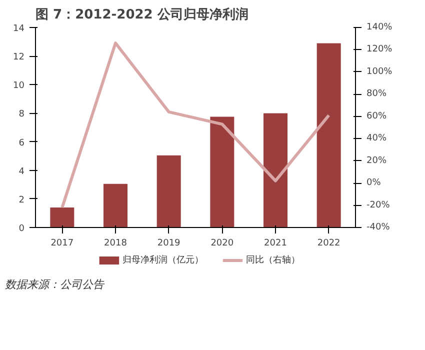  What do you see at coordinates (19, 29) in the screenshot?
I see `y-tick-label: 14` at bounding box center [19, 29].